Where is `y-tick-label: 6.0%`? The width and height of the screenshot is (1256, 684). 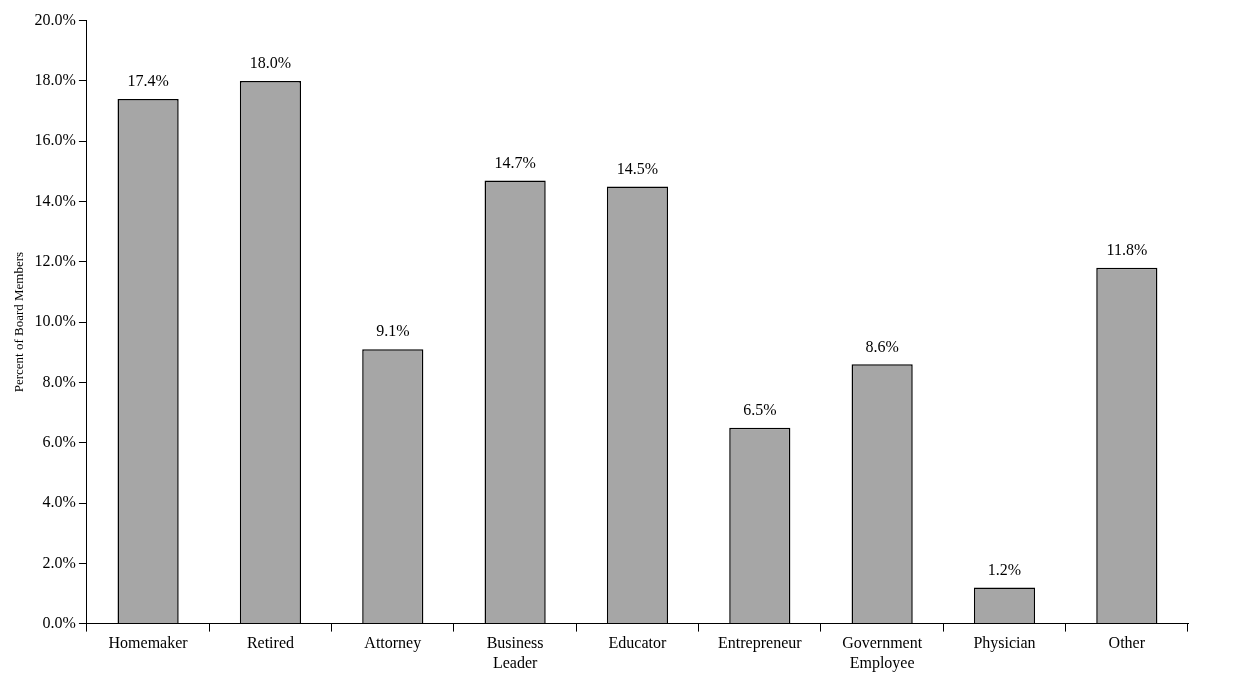
y-tick-label: 6.0% is located at coordinates (59, 441).